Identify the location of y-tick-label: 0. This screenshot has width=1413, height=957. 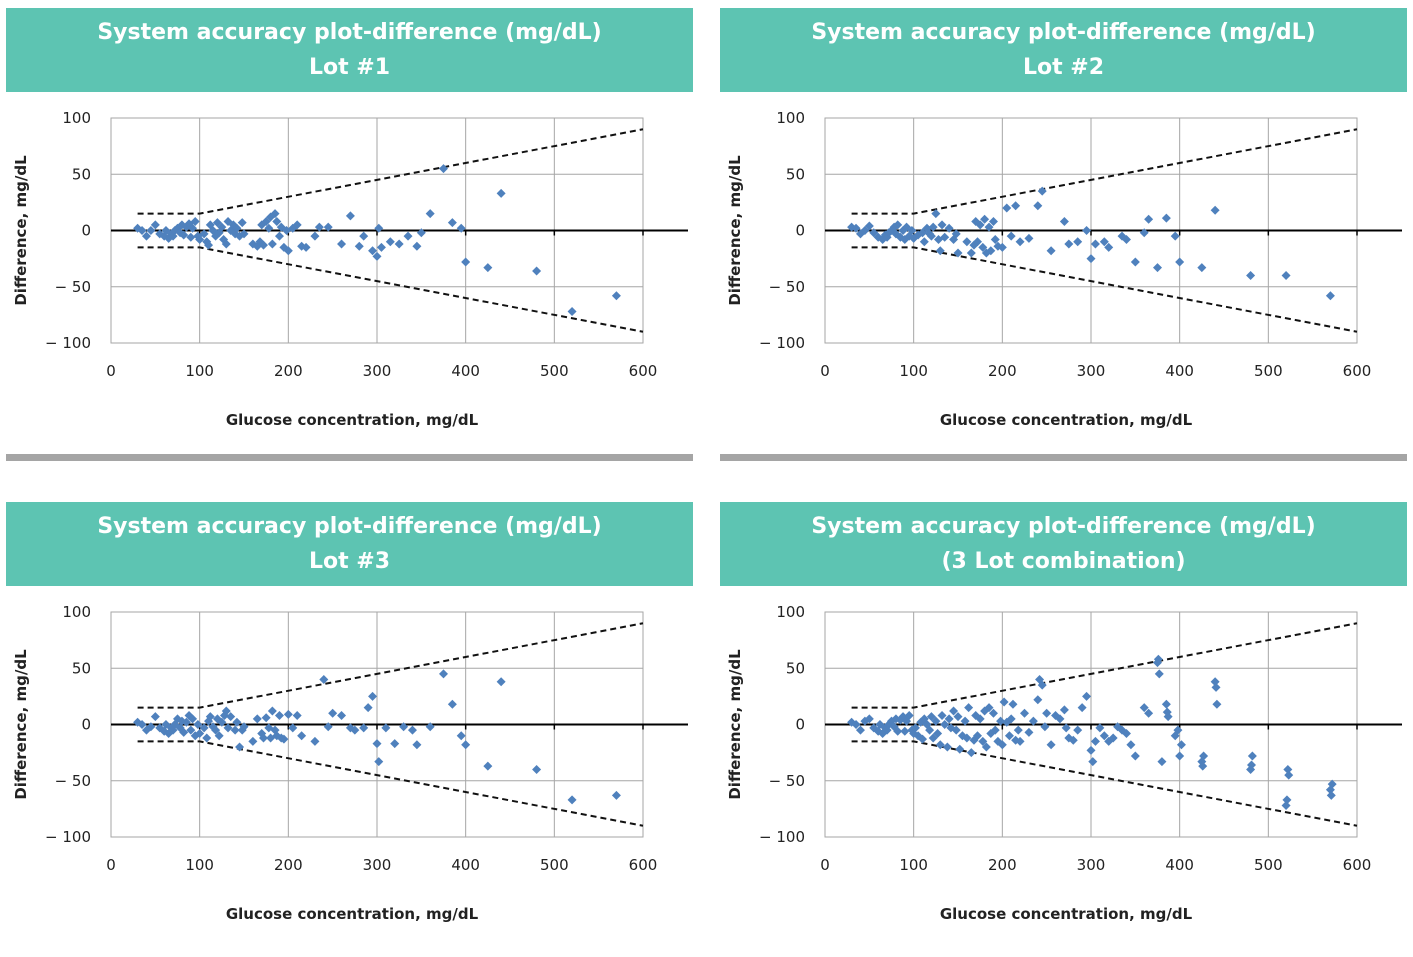
(86, 725).